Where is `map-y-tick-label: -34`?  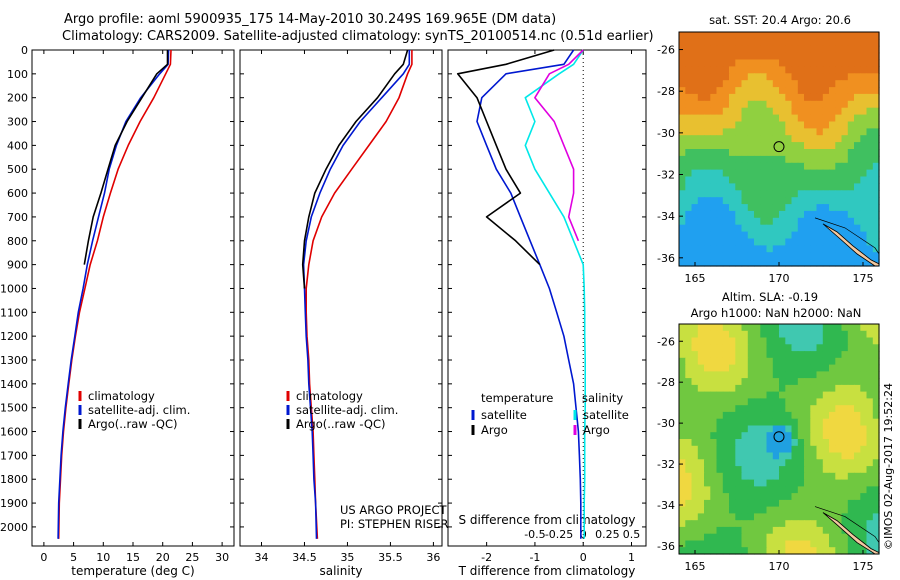
map-y-tick-label: -34 is located at coordinates (666, 505).